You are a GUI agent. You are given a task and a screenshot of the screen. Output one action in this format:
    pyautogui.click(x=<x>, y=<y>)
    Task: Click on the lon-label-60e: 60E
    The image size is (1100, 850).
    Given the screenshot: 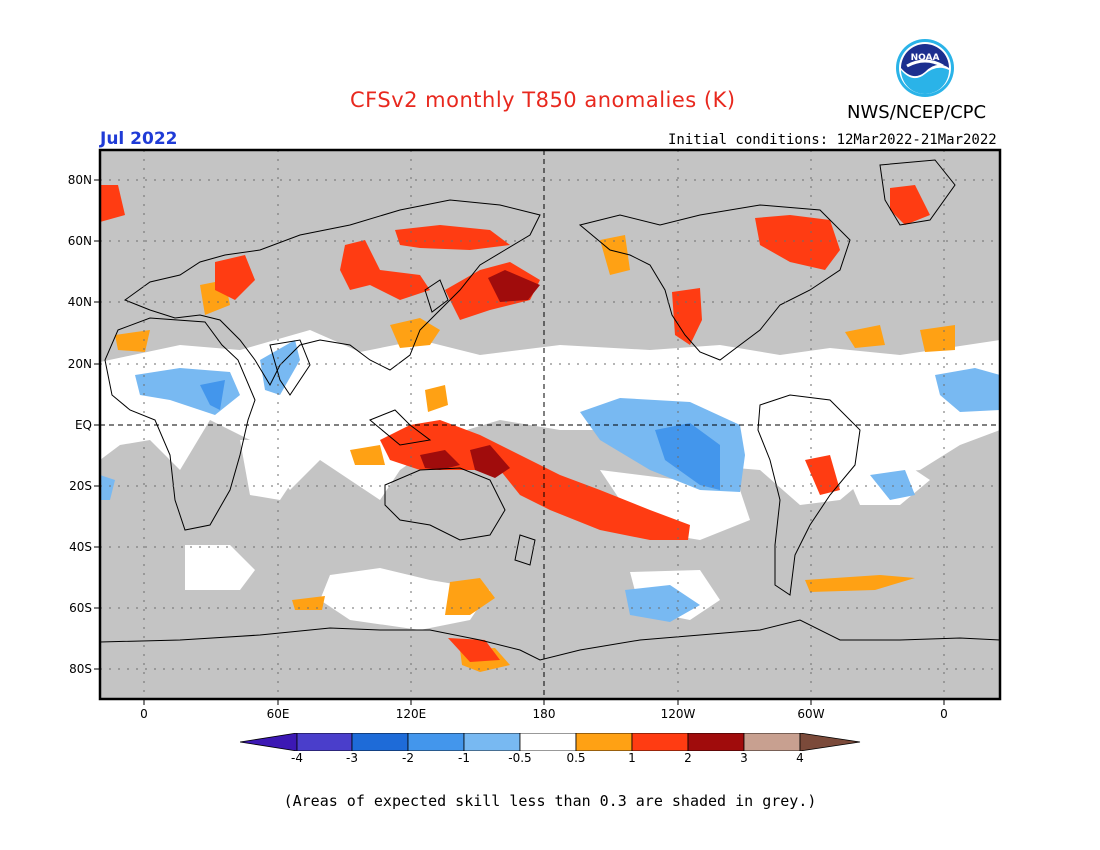 What is the action you would take?
    pyautogui.click(x=278, y=714)
    